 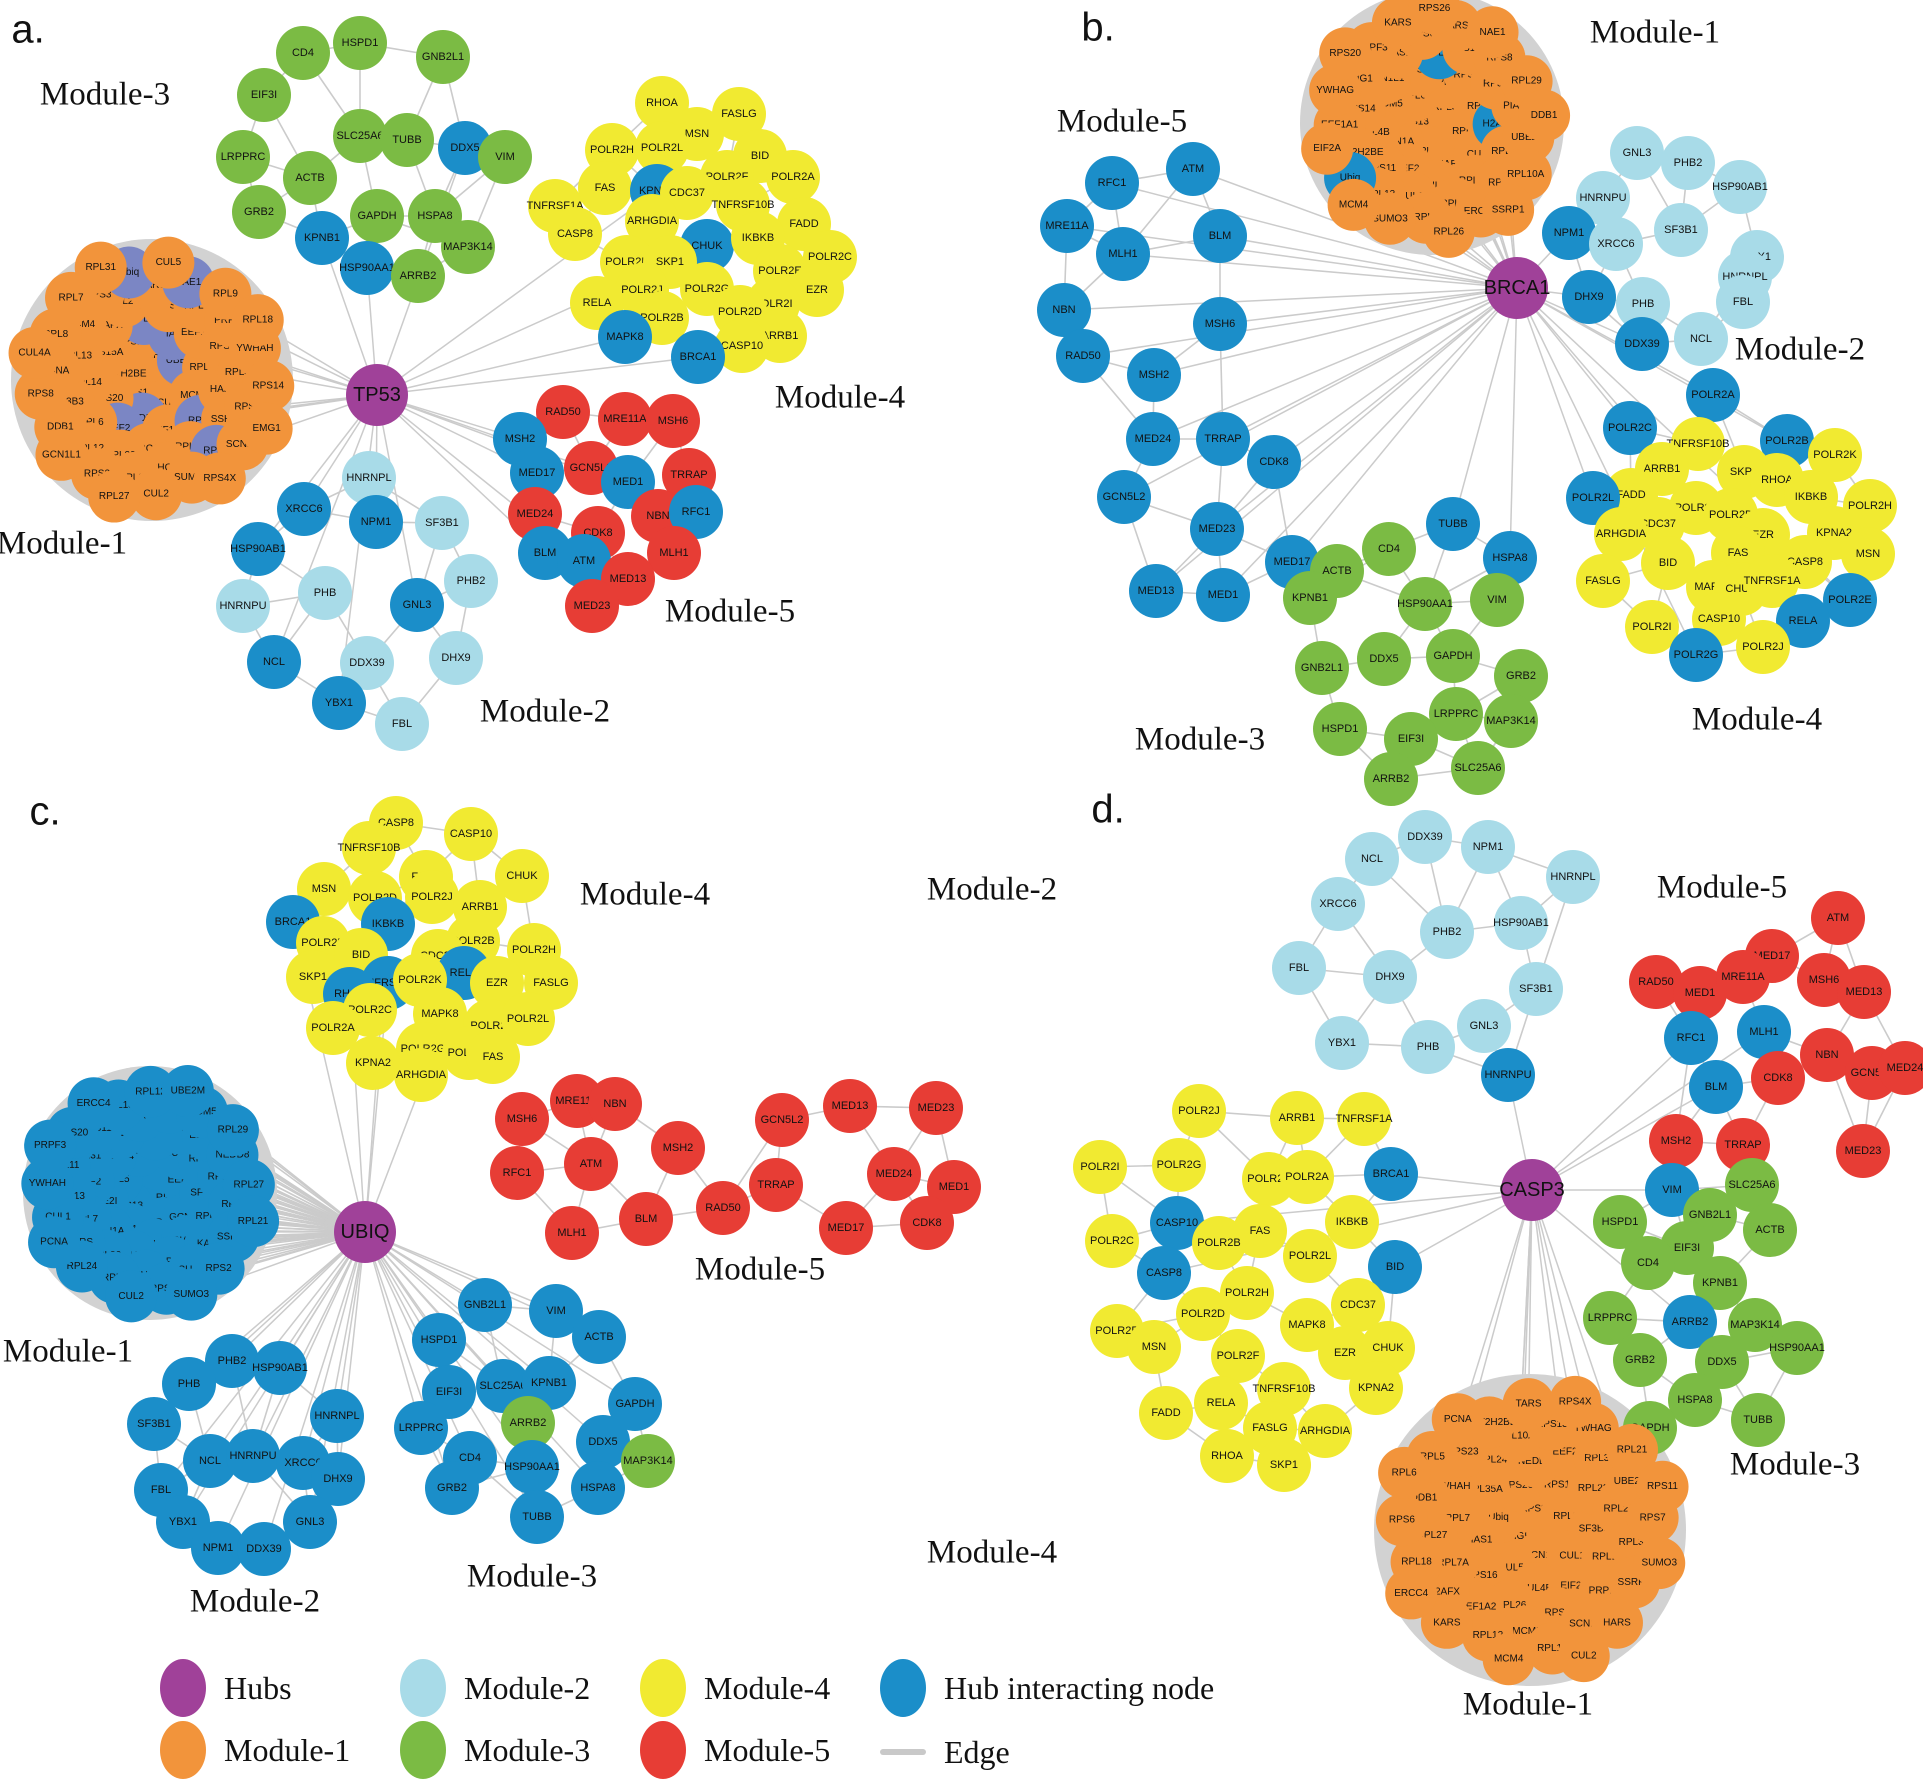 What do you see at coordinates (1795, 1465) in the screenshot?
I see `module-label-module-3-panel-d: Module-3` at bounding box center [1795, 1465].